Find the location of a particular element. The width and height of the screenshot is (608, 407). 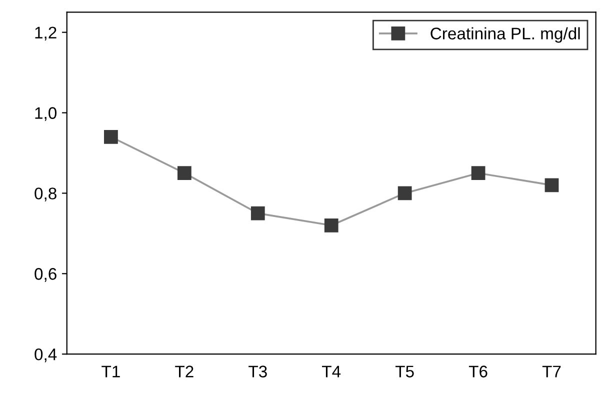

x-tick-label: T7 is located at coordinates (551, 372).